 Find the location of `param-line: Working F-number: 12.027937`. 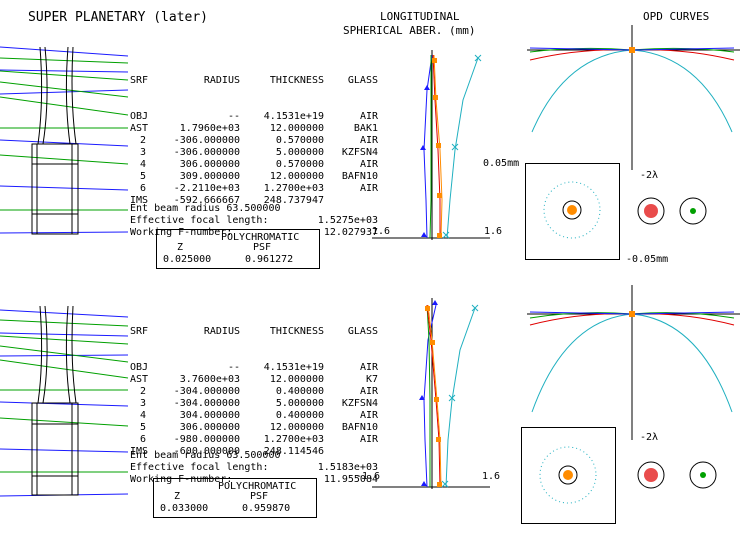

param-line: Working F-number: 12.027937 is located at coordinates (254, 233).